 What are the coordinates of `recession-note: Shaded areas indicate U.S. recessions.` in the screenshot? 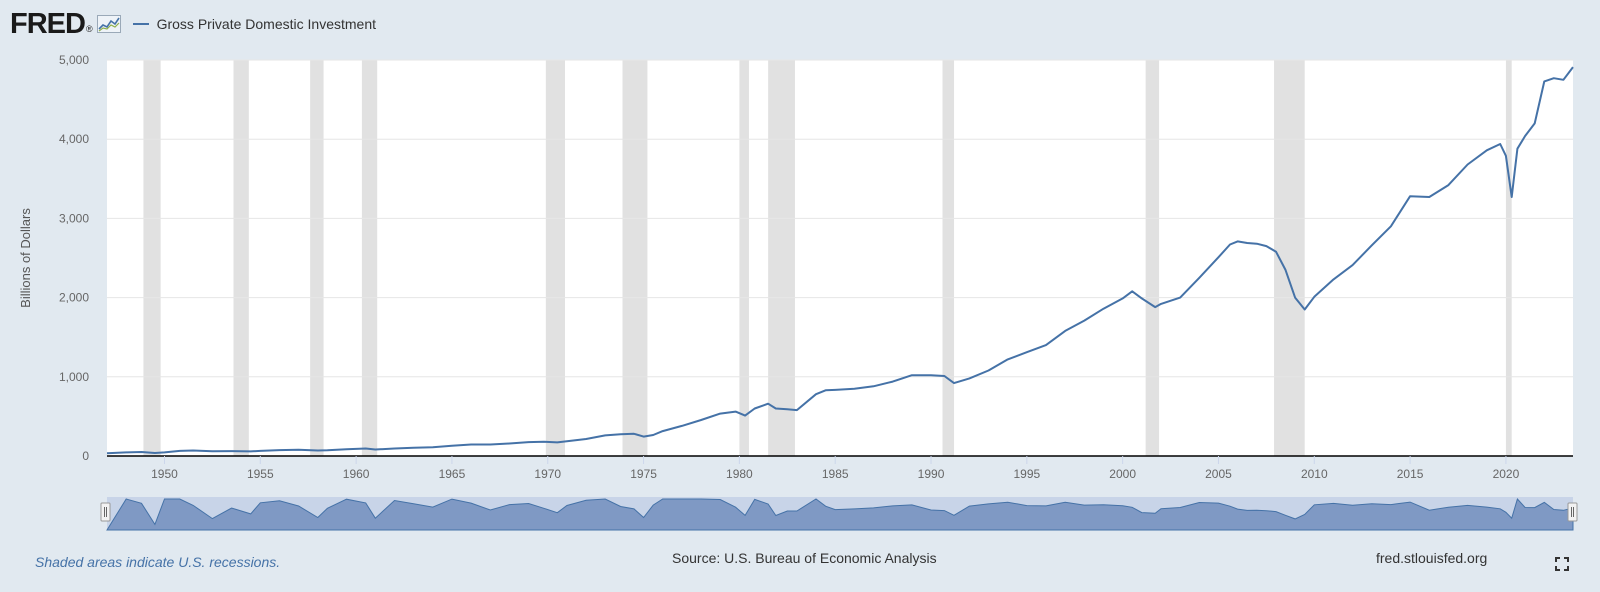 It's located at (158, 562).